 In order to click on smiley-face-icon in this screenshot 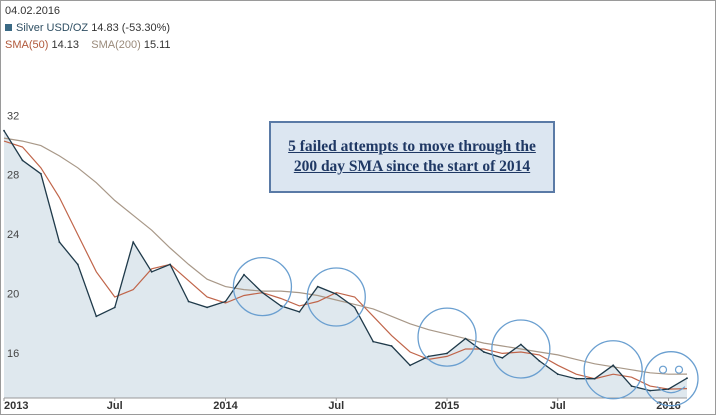, I will do `click(671, 379)`.